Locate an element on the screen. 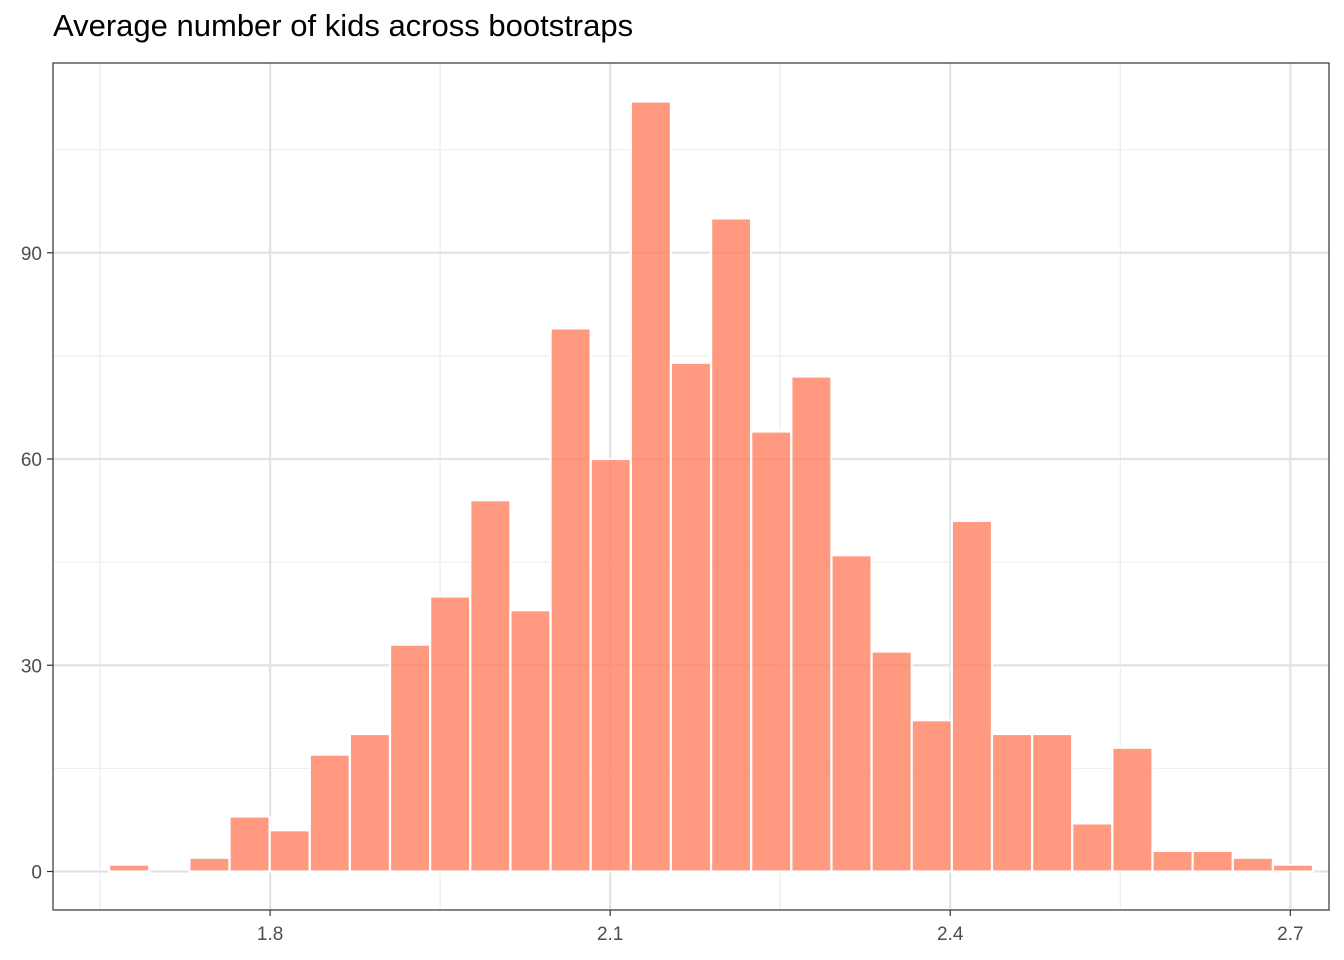 The height and width of the screenshot is (960, 1344). x-tick-label: 2.7 is located at coordinates (1290, 934).